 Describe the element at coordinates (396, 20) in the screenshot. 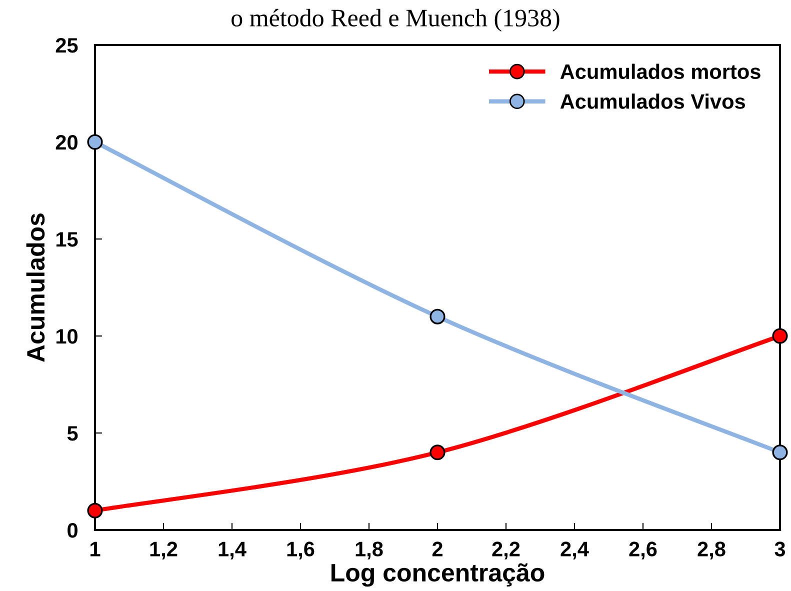

I see `chart-title: o método Reed e Muench (1938)` at that location.